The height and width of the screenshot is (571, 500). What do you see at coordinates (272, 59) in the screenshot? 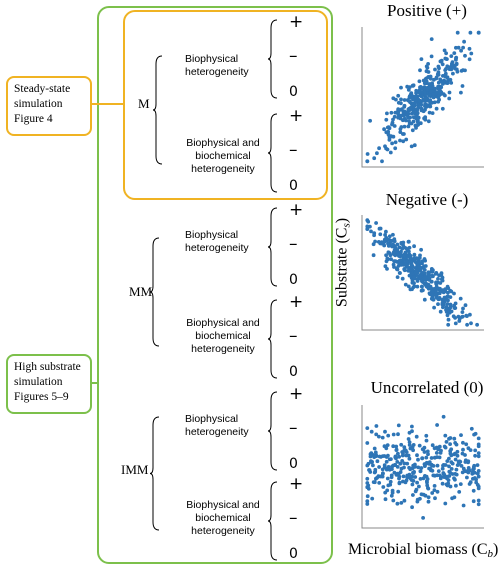
I see `brace-m-row1` at bounding box center [272, 59].